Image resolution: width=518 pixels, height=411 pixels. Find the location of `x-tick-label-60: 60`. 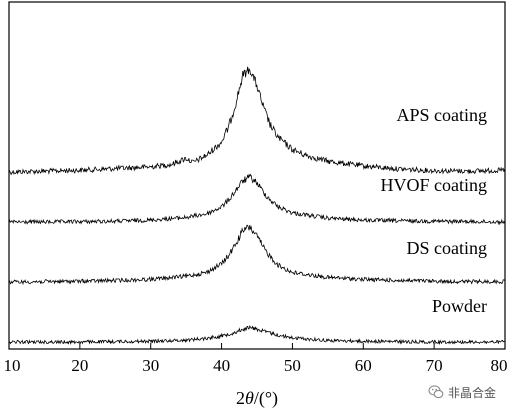

x-tick-label-60: 60 is located at coordinates (363, 365).